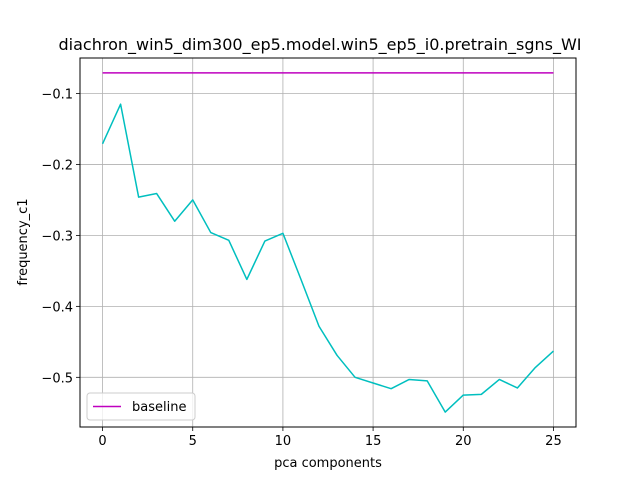 The width and height of the screenshot is (640, 480). What do you see at coordinates (57, 307) in the screenshot?
I see `y-tick-label: −0.4` at bounding box center [57, 307].